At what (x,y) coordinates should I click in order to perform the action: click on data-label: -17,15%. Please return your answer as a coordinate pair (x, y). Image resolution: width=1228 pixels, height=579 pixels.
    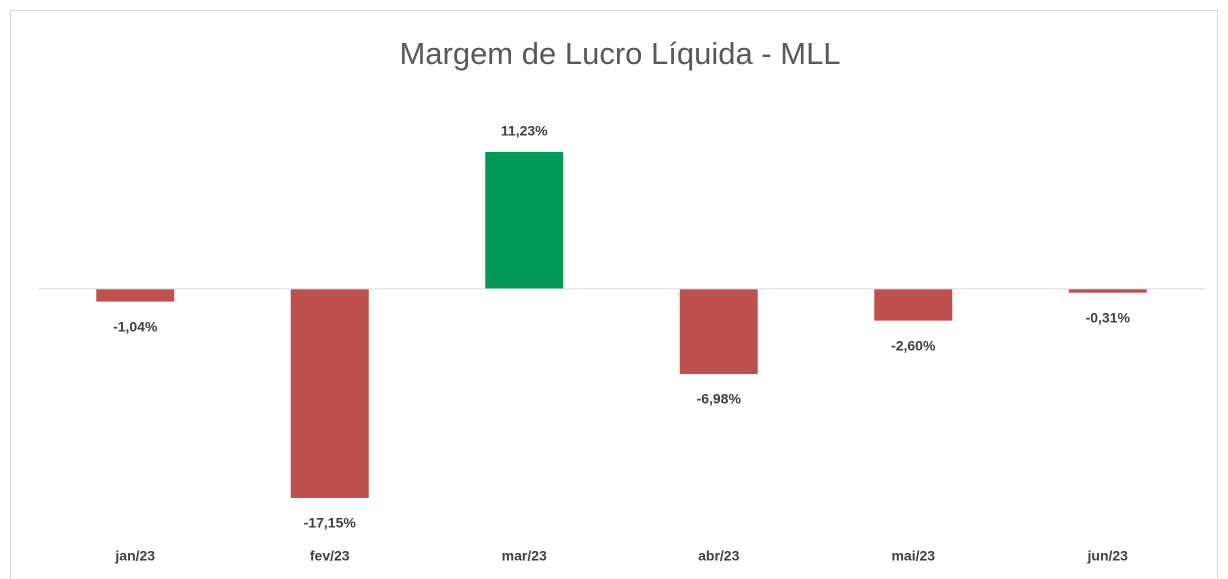
    Looking at the image, I should click on (330, 523).